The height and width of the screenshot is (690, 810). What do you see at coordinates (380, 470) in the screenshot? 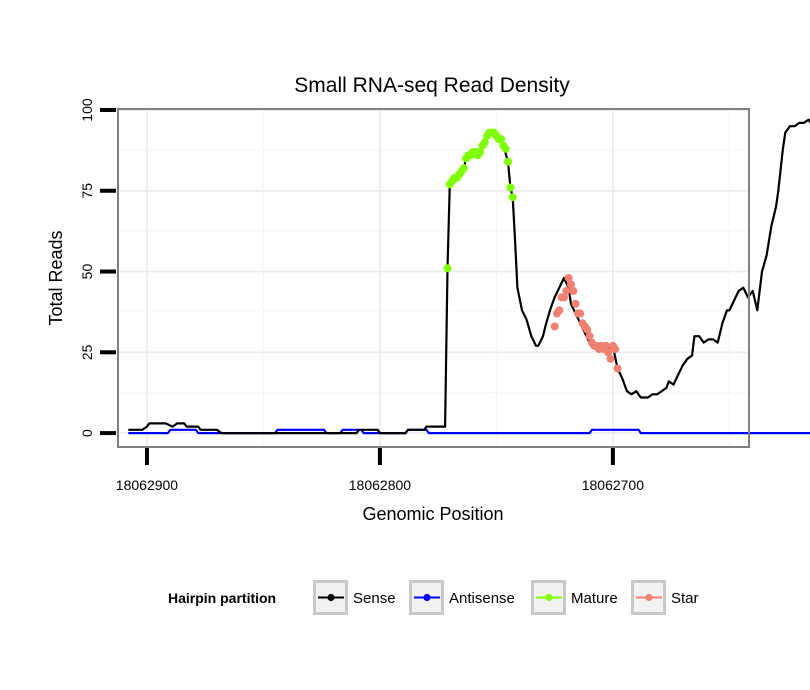
I see `x-axis: 18062900 18062800 18062700` at bounding box center [380, 470].